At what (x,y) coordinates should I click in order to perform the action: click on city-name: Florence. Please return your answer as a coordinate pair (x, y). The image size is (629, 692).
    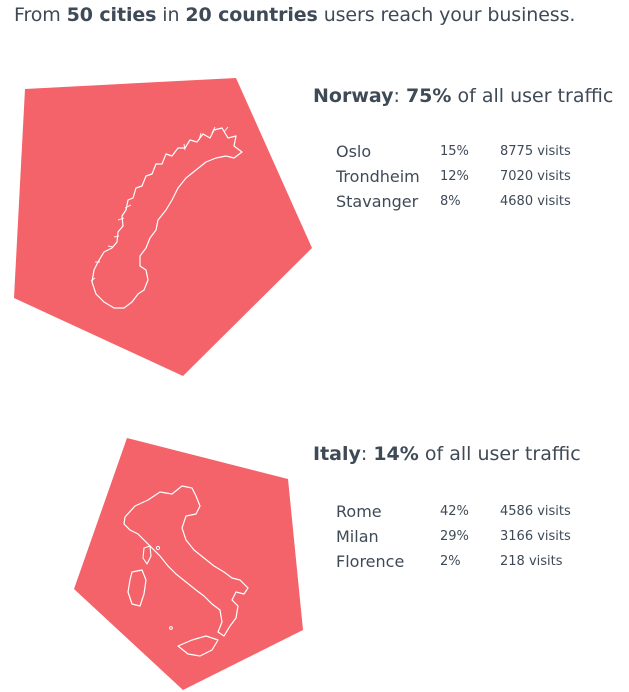
    Looking at the image, I should click on (370, 561).